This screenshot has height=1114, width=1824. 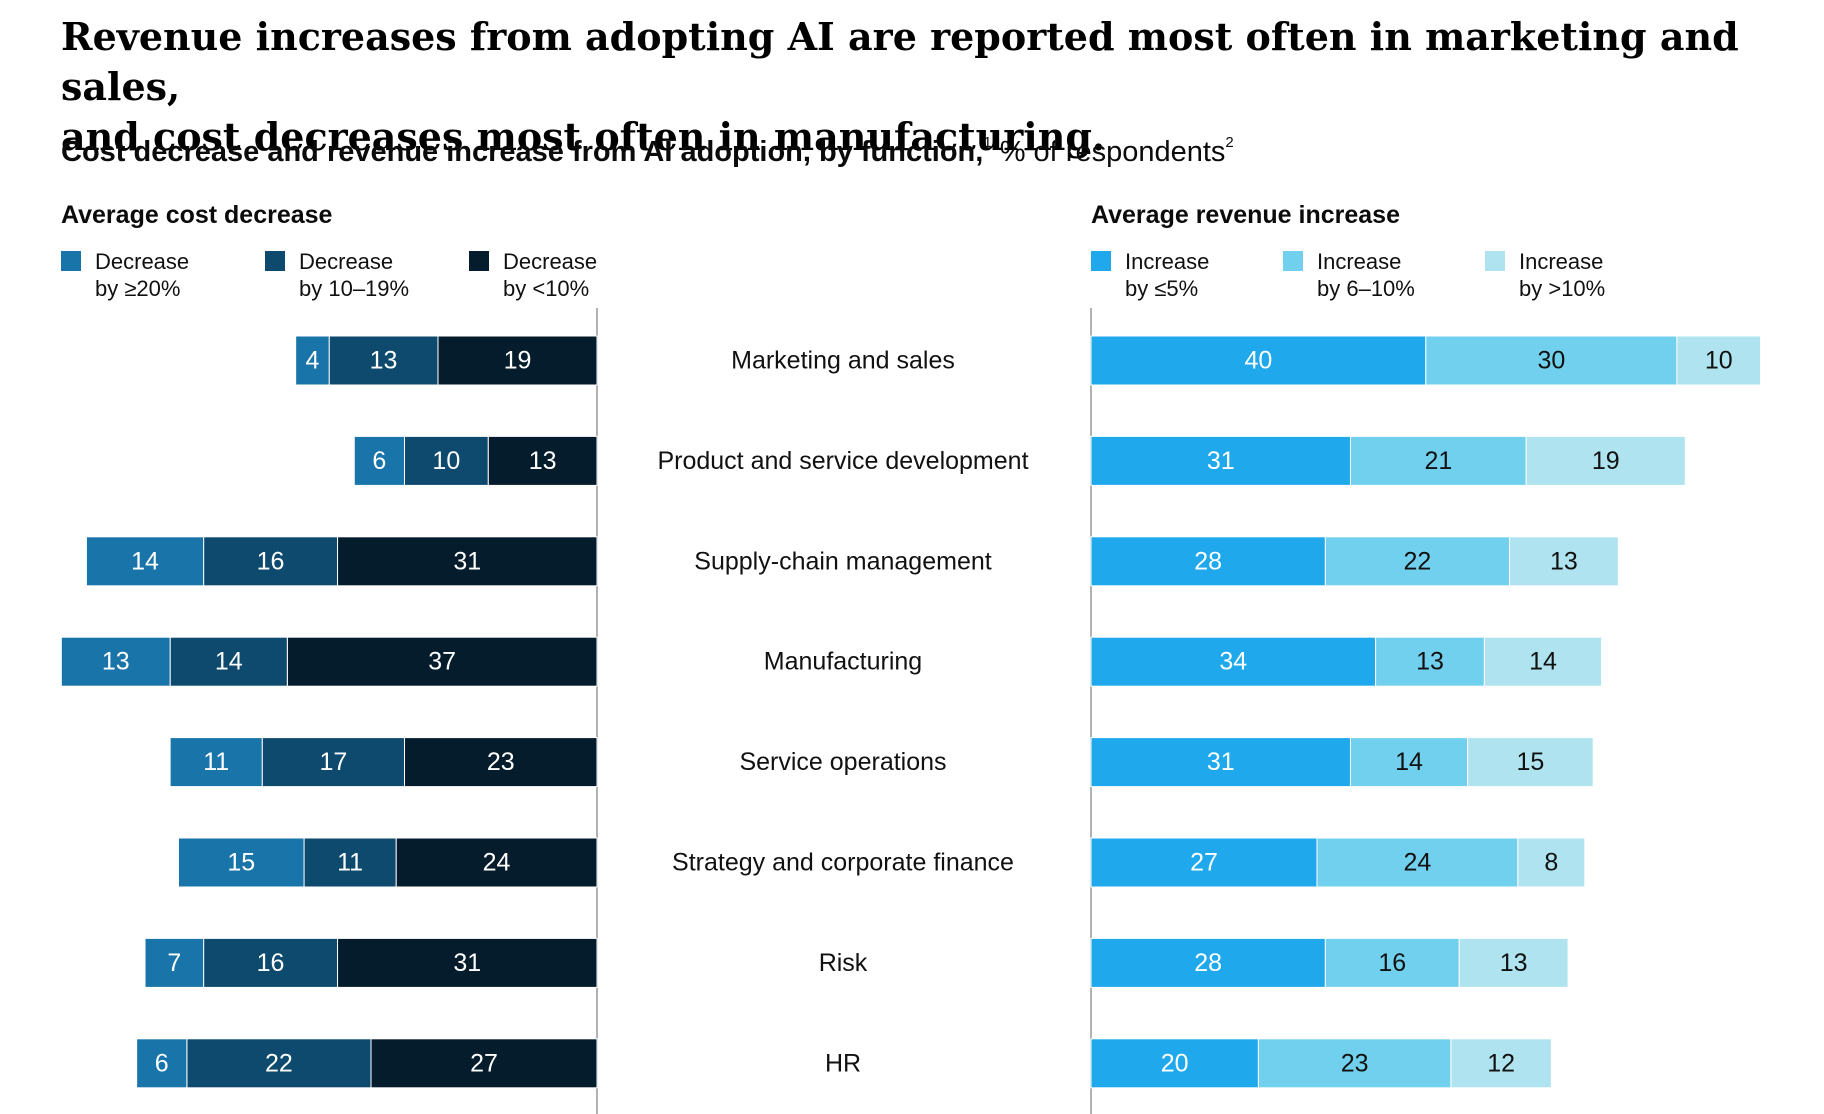 I want to click on data-label: 40, so click(x=1258, y=361).